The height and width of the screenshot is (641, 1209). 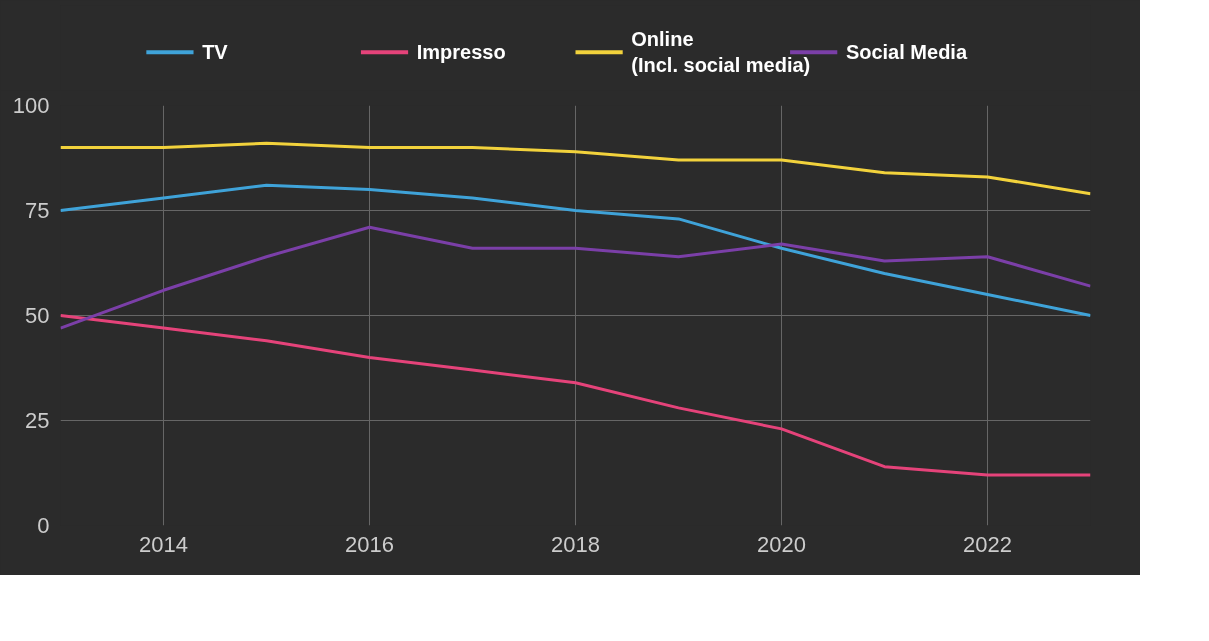 I want to click on x-tick-label: 2018, so click(x=575, y=544).